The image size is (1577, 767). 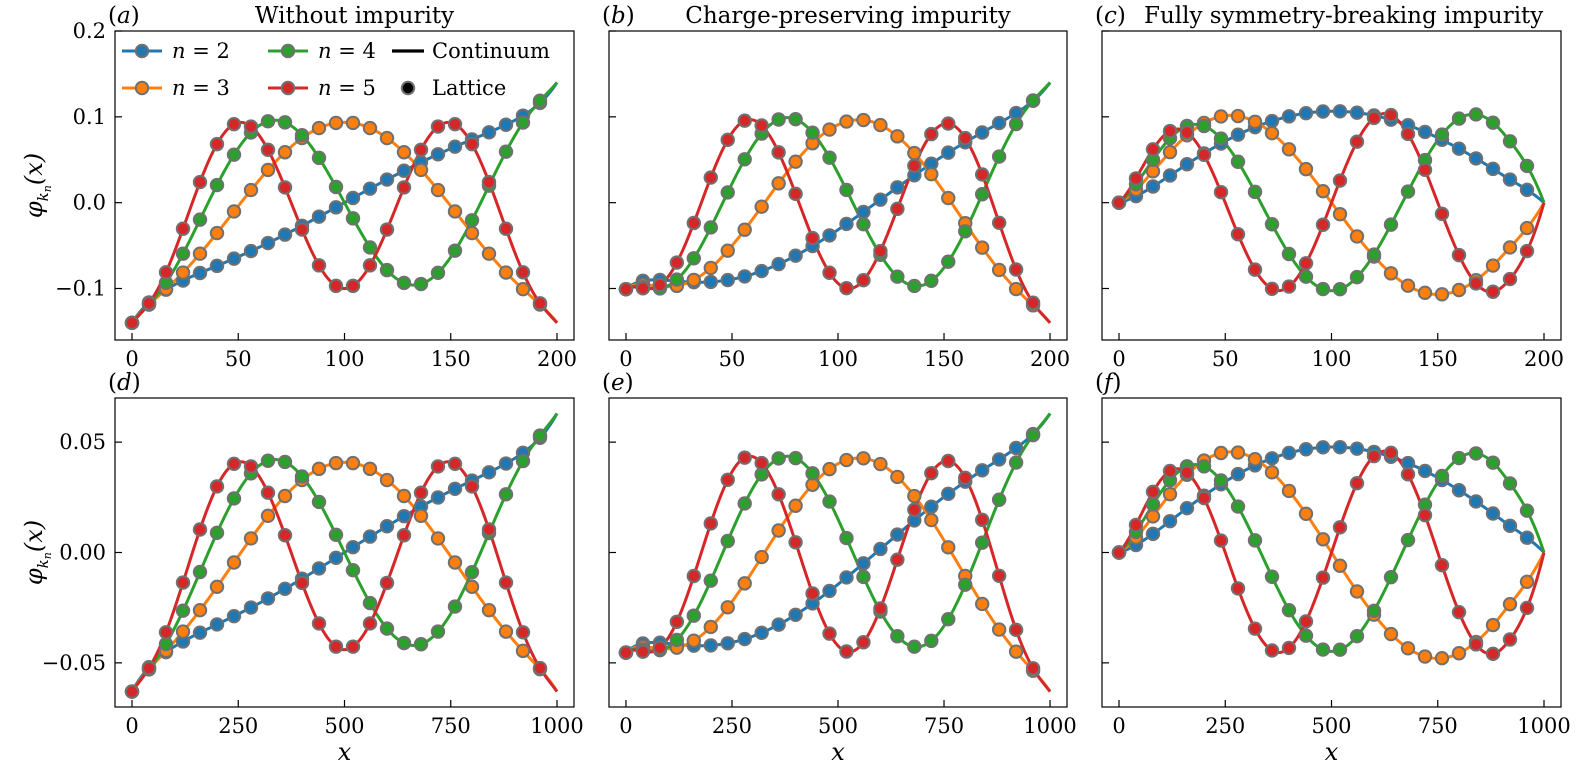 What do you see at coordinates (89, 117) in the screenshot?
I see `y-tick-label: 0.1` at bounding box center [89, 117].